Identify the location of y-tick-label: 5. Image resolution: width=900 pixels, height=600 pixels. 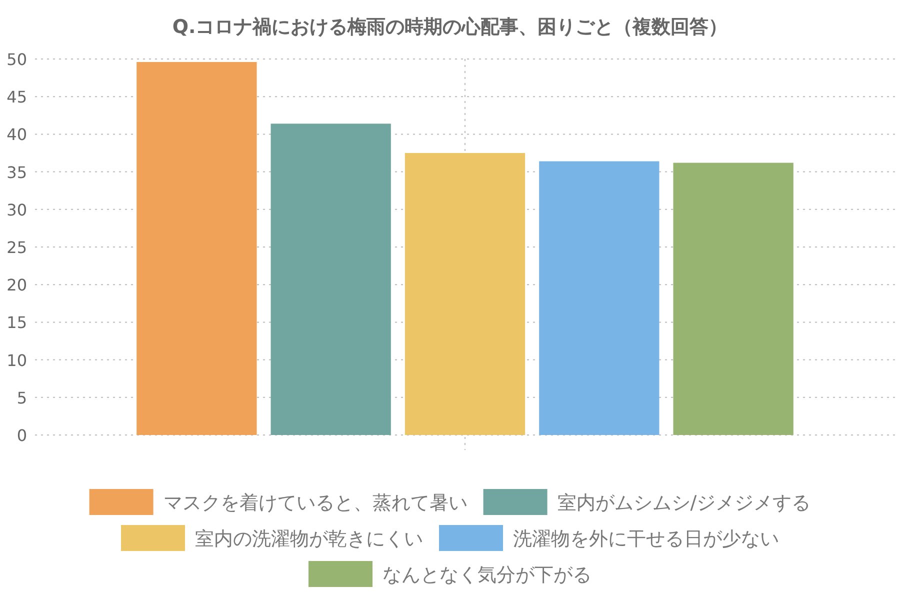
(21, 398).